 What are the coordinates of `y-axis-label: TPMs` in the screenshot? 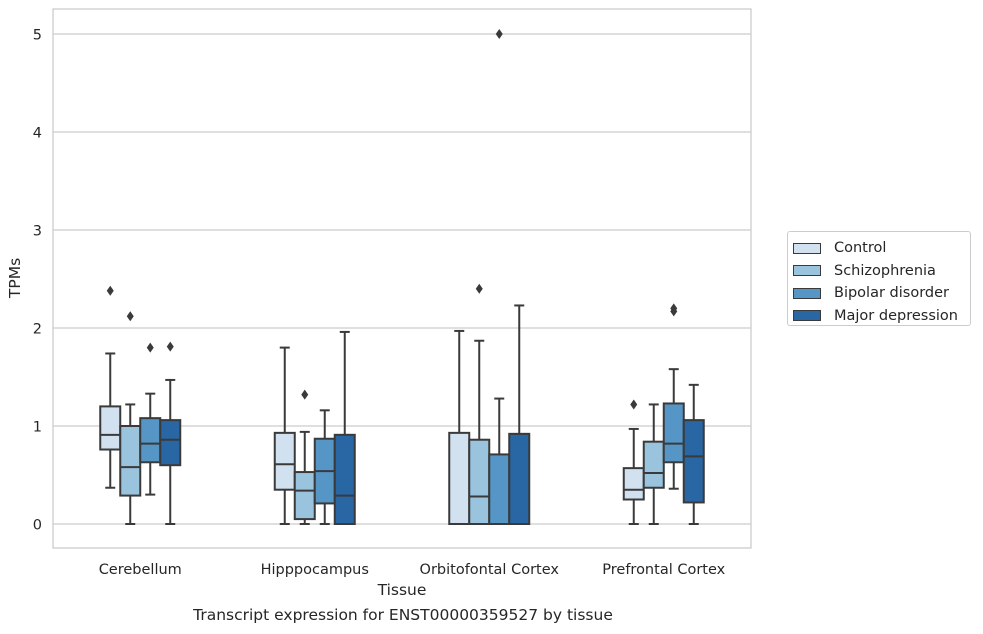 It's located at (15, 278).